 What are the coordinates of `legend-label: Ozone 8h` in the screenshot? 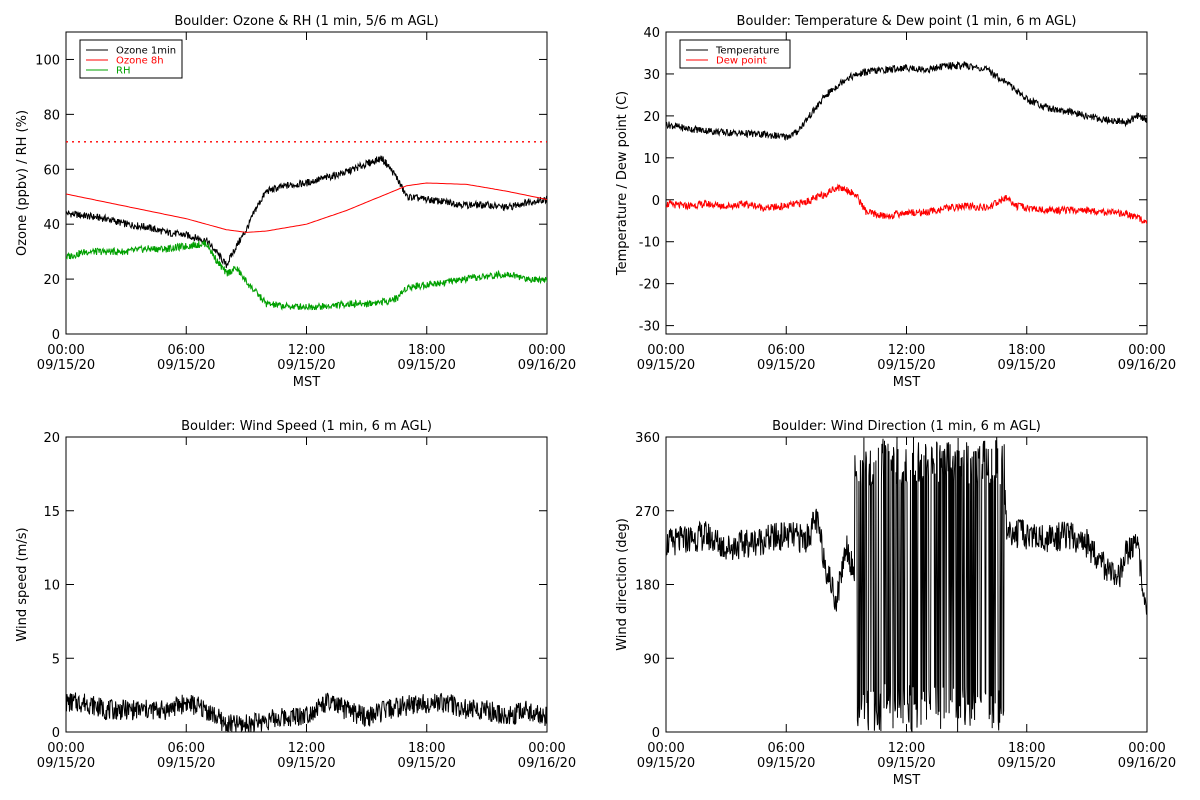 It's located at (140, 61).